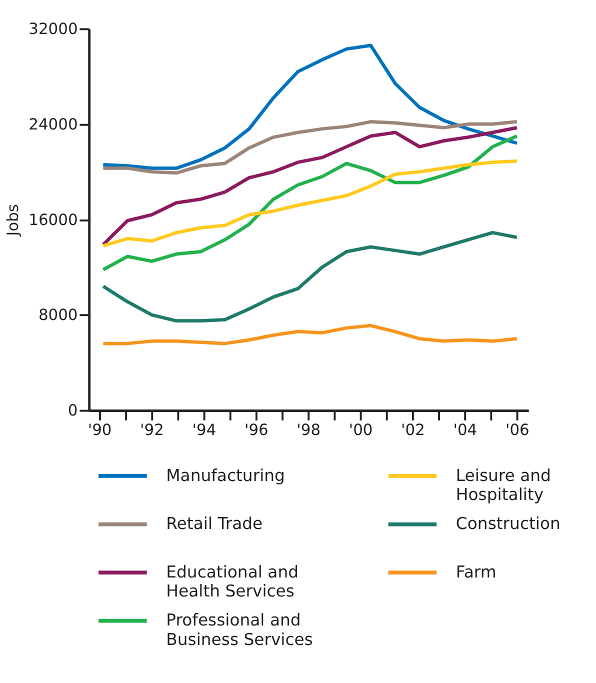 The width and height of the screenshot is (596, 683). Describe the element at coordinates (517, 429) in the screenshot. I see `x-tick-label: '06` at that location.